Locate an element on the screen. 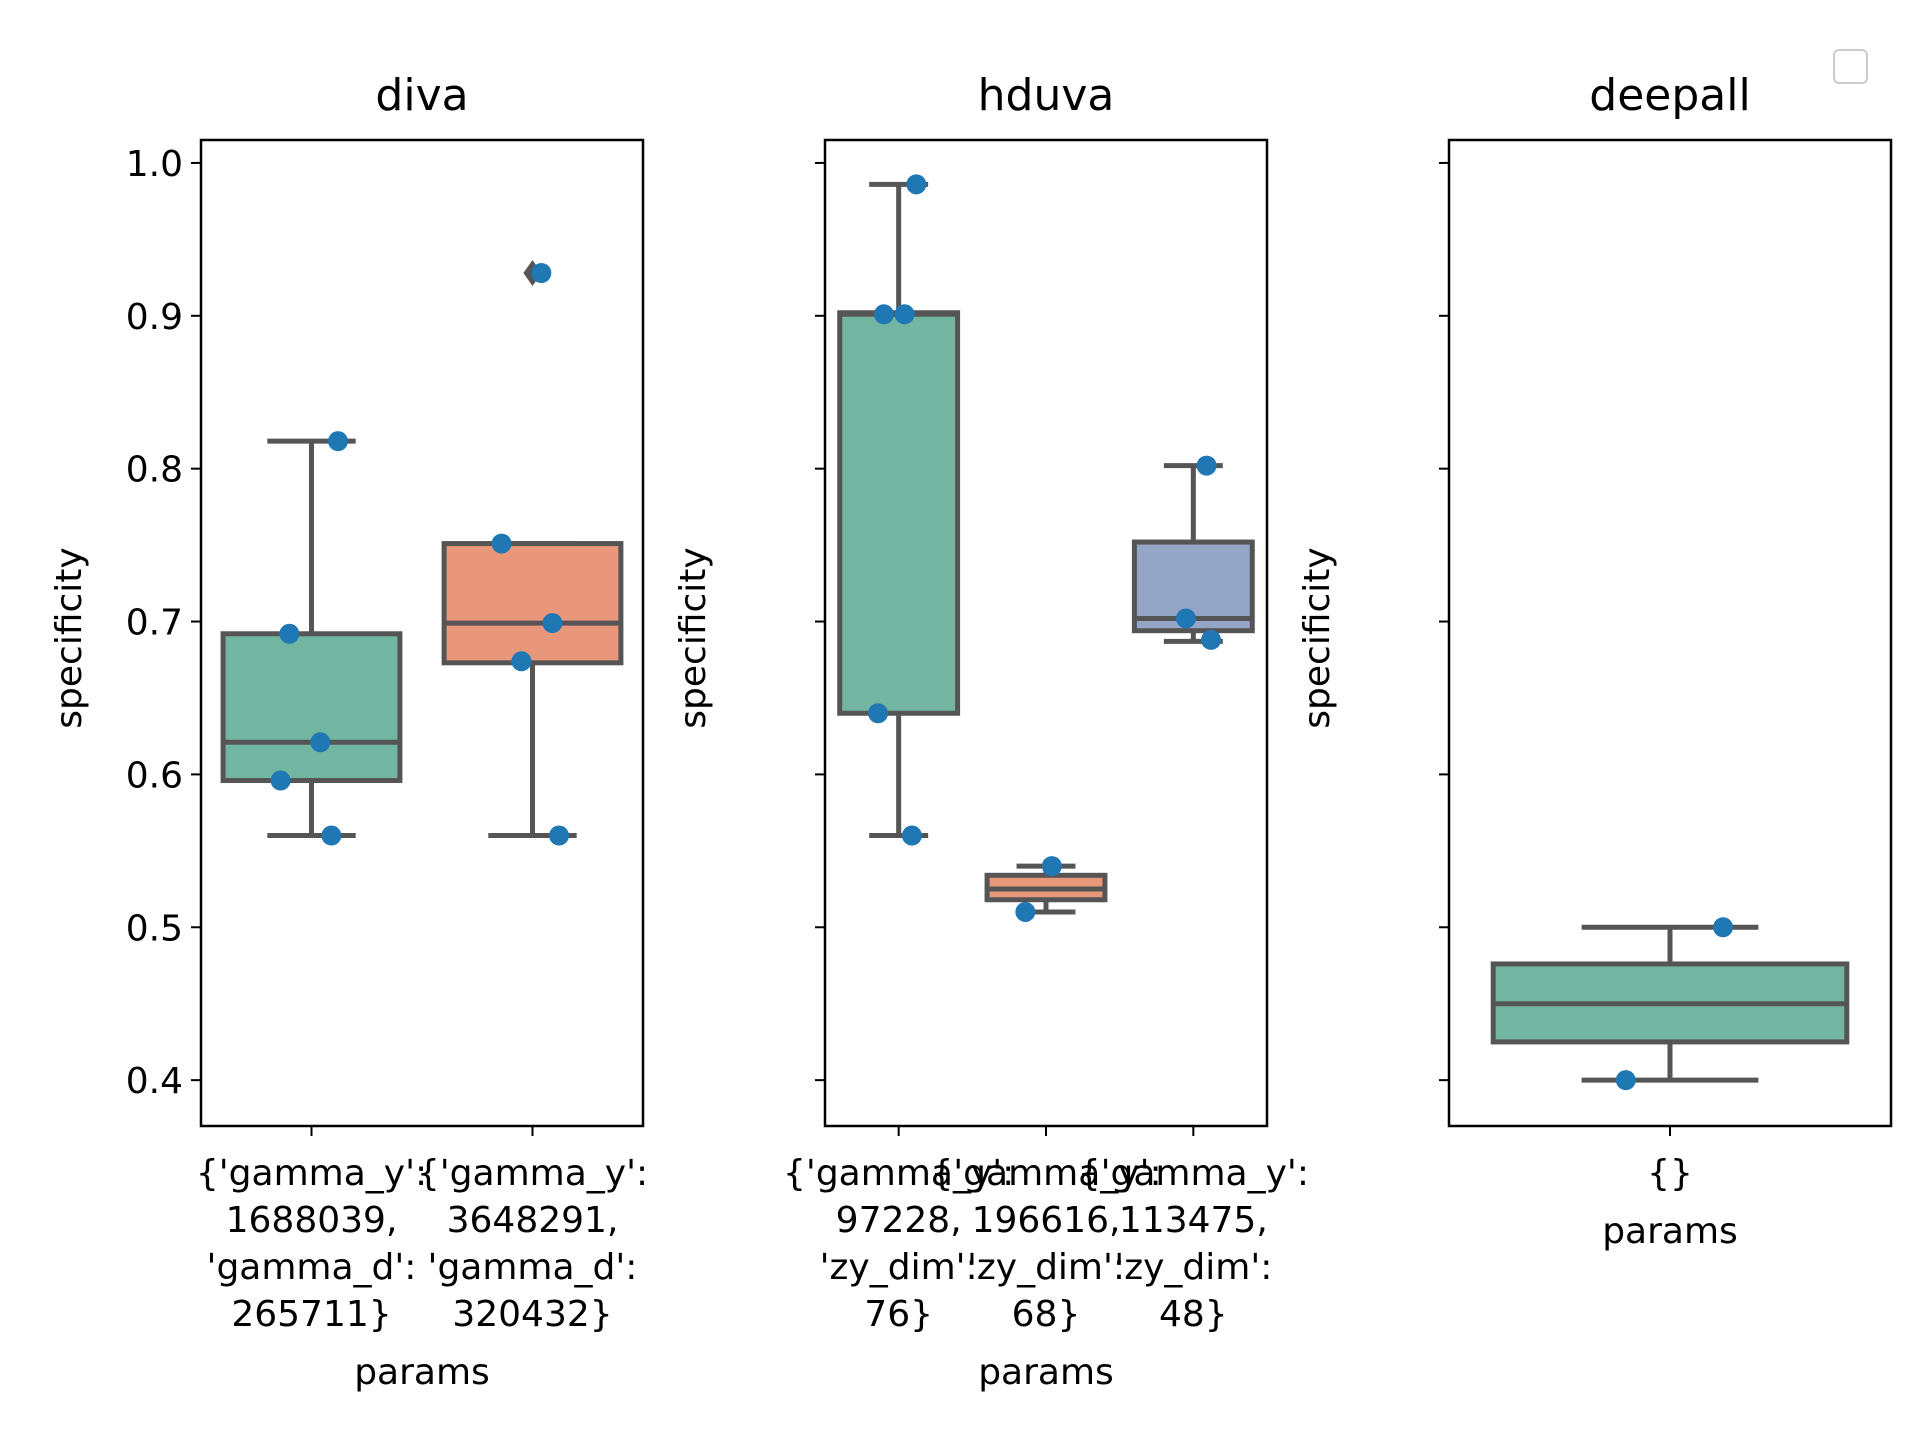 The image size is (1920, 1440). x-tick-label: 97228, is located at coordinates (899, 1220).